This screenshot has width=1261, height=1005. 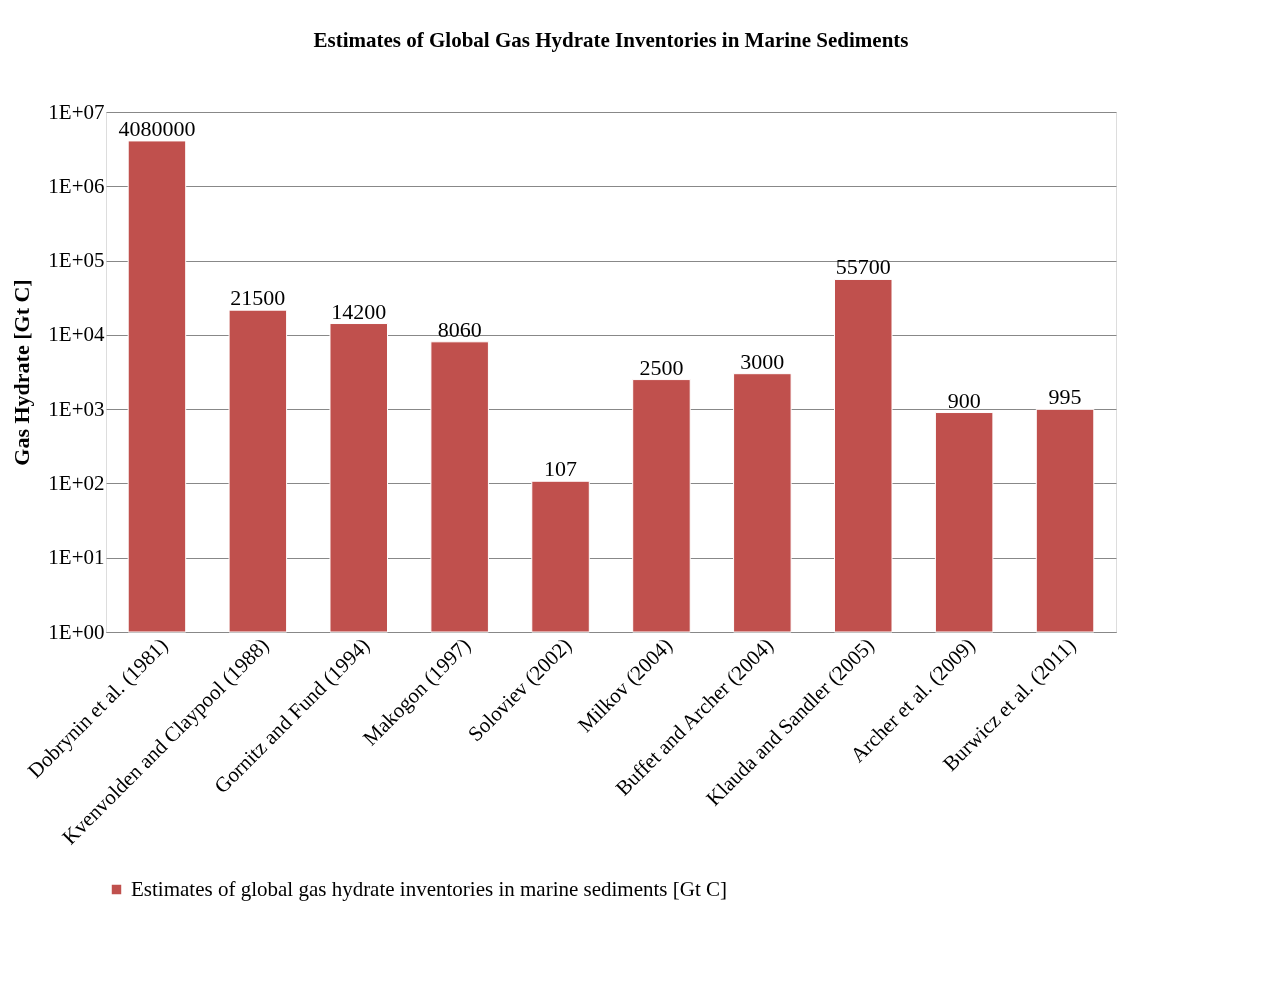 I want to click on data-label: 107, so click(x=561, y=469).